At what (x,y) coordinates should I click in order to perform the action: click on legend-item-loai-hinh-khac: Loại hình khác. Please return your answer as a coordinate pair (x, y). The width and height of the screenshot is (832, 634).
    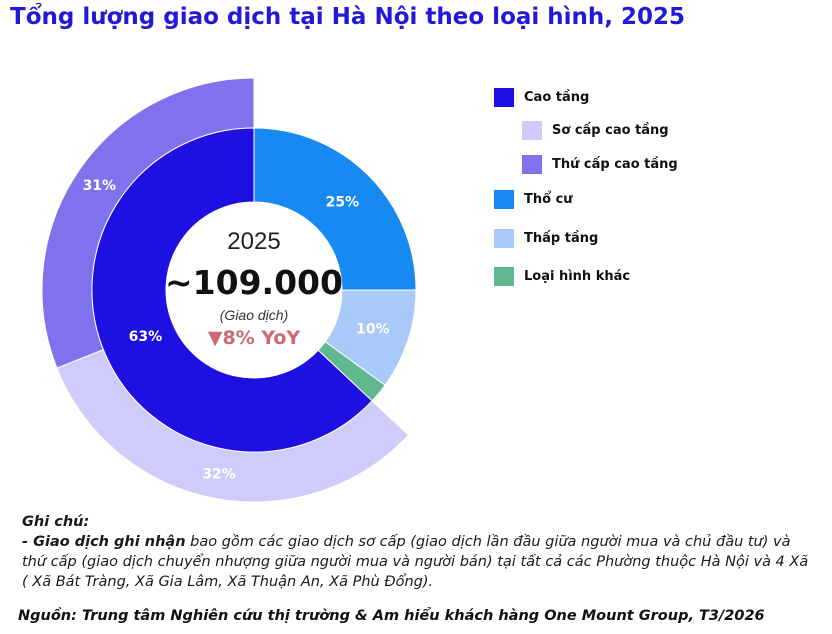
    Looking at the image, I should click on (562, 276).